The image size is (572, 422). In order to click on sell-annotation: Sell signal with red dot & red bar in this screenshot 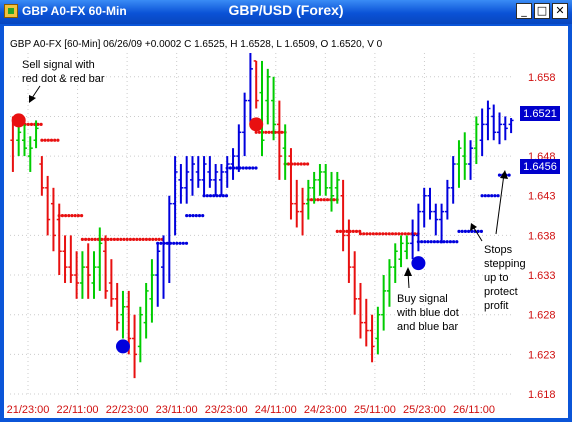, I will do `click(63, 72)`.